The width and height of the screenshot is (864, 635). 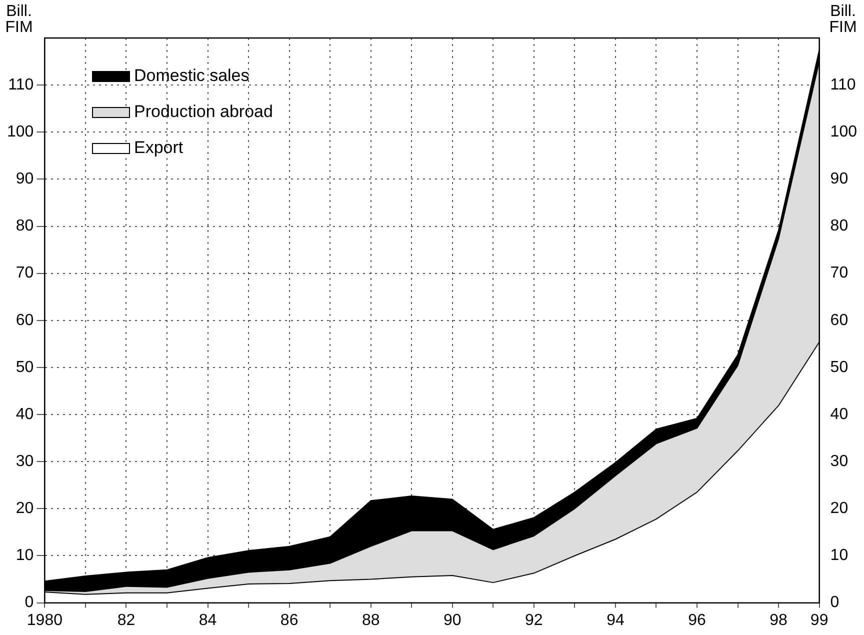 I want to click on y-tick-label: 70, so click(x=25, y=273).